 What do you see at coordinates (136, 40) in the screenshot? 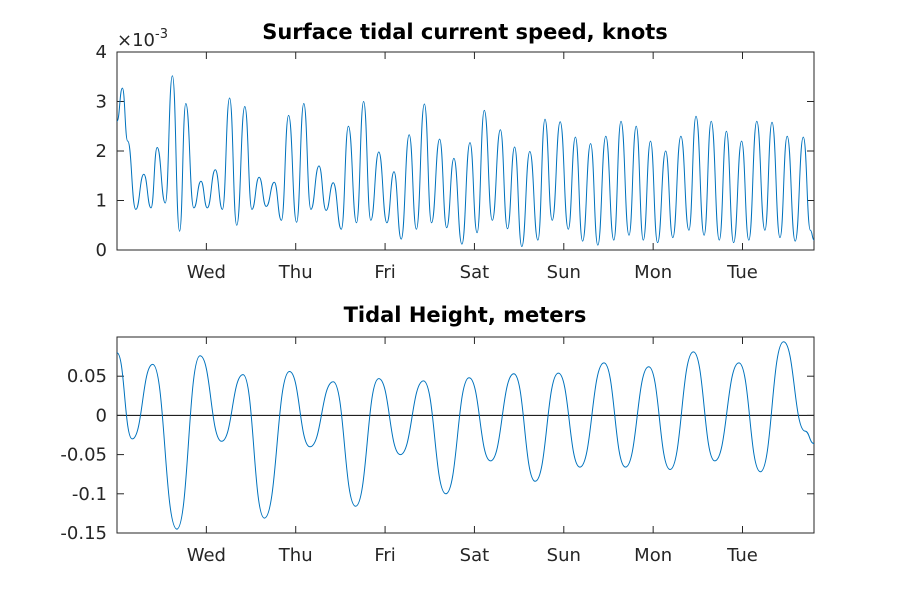
I see `y-exponent-base: ×10` at bounding box center [136, 40].